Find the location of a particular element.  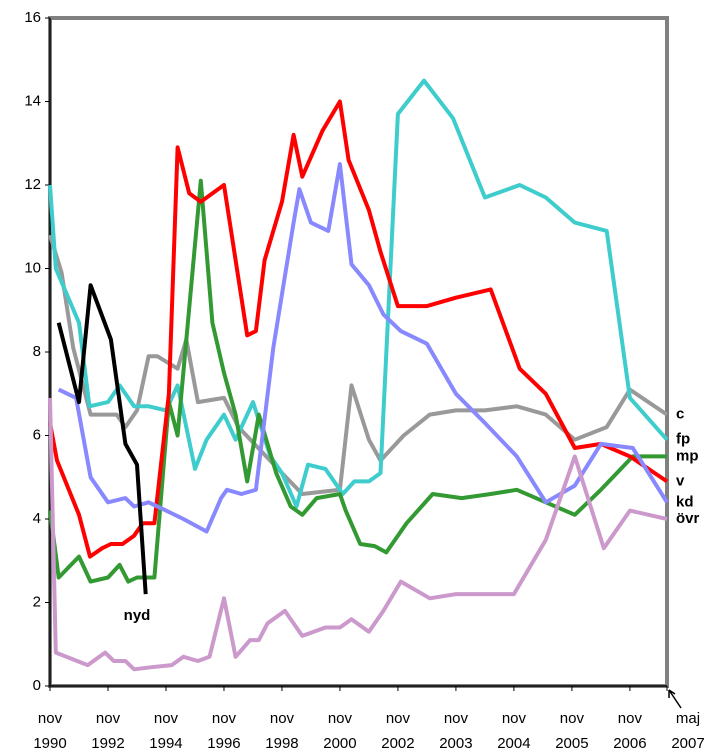

x-tick-label: nov 2002 is located at coordinates (398, 731).